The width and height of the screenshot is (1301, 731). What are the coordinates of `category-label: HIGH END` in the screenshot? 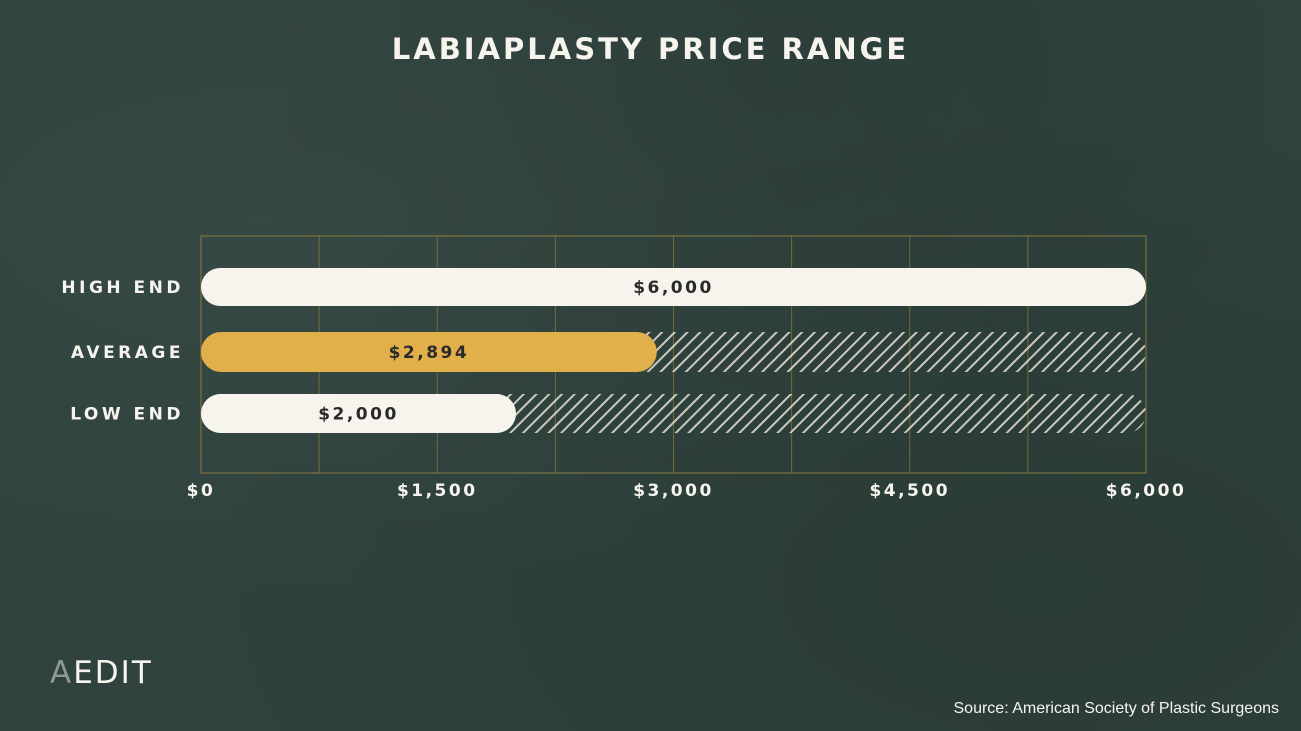 It's located at (122, 288).